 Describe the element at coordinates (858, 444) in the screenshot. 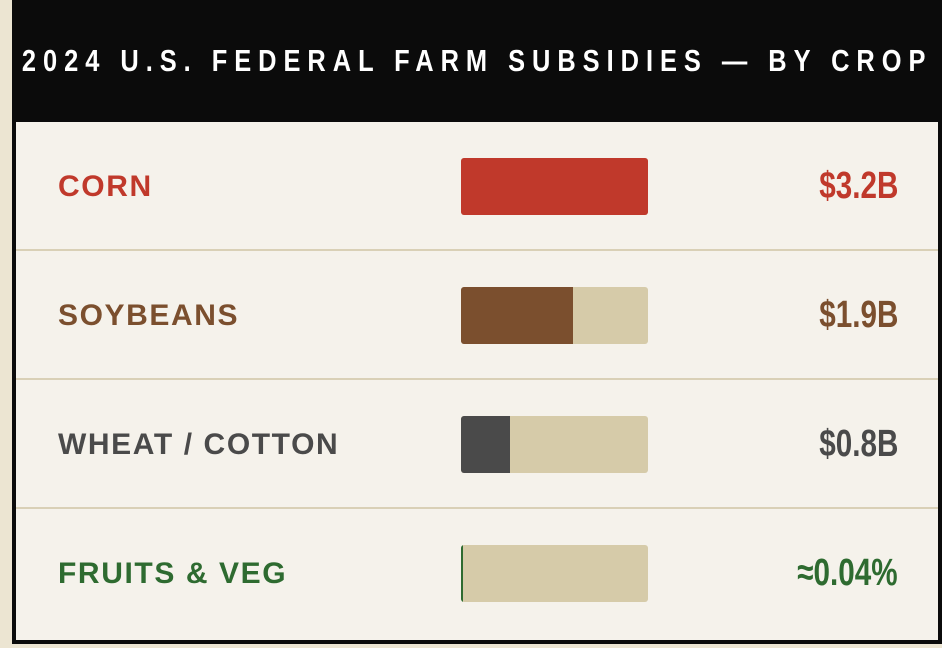

I see `amount: $0.8B` at that location.